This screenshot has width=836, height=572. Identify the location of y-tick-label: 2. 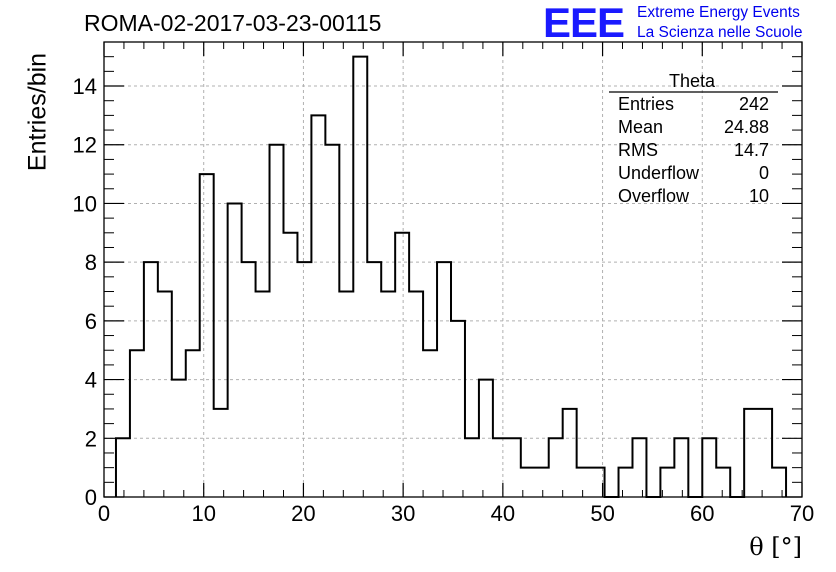
(91, 438).